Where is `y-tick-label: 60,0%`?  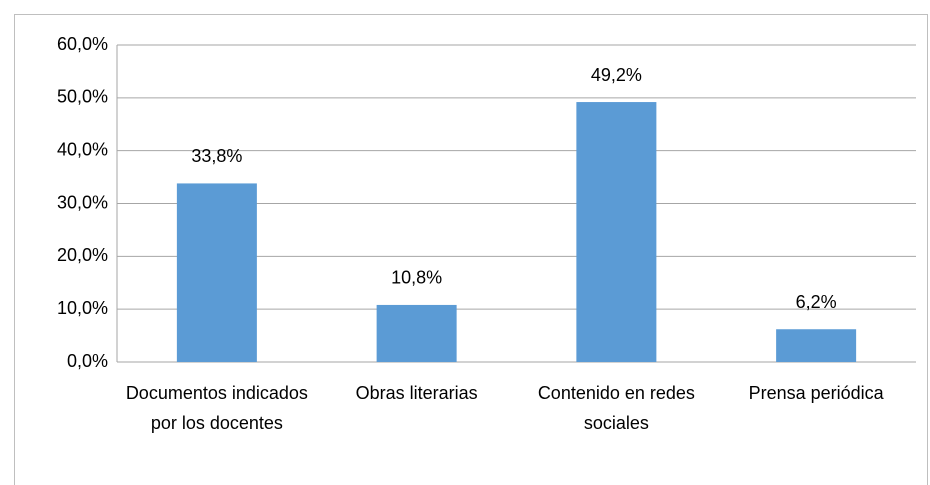
y-tick-label: 60,0% is located at coordinates (82, 44).